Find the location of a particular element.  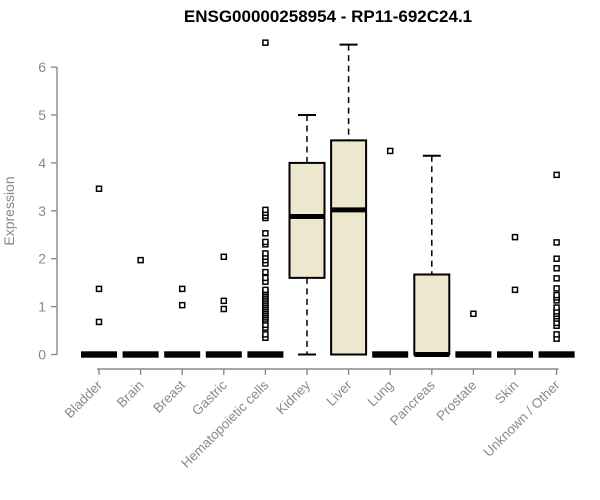

x-category-label: Bladder is located at coordinates (84, 399).